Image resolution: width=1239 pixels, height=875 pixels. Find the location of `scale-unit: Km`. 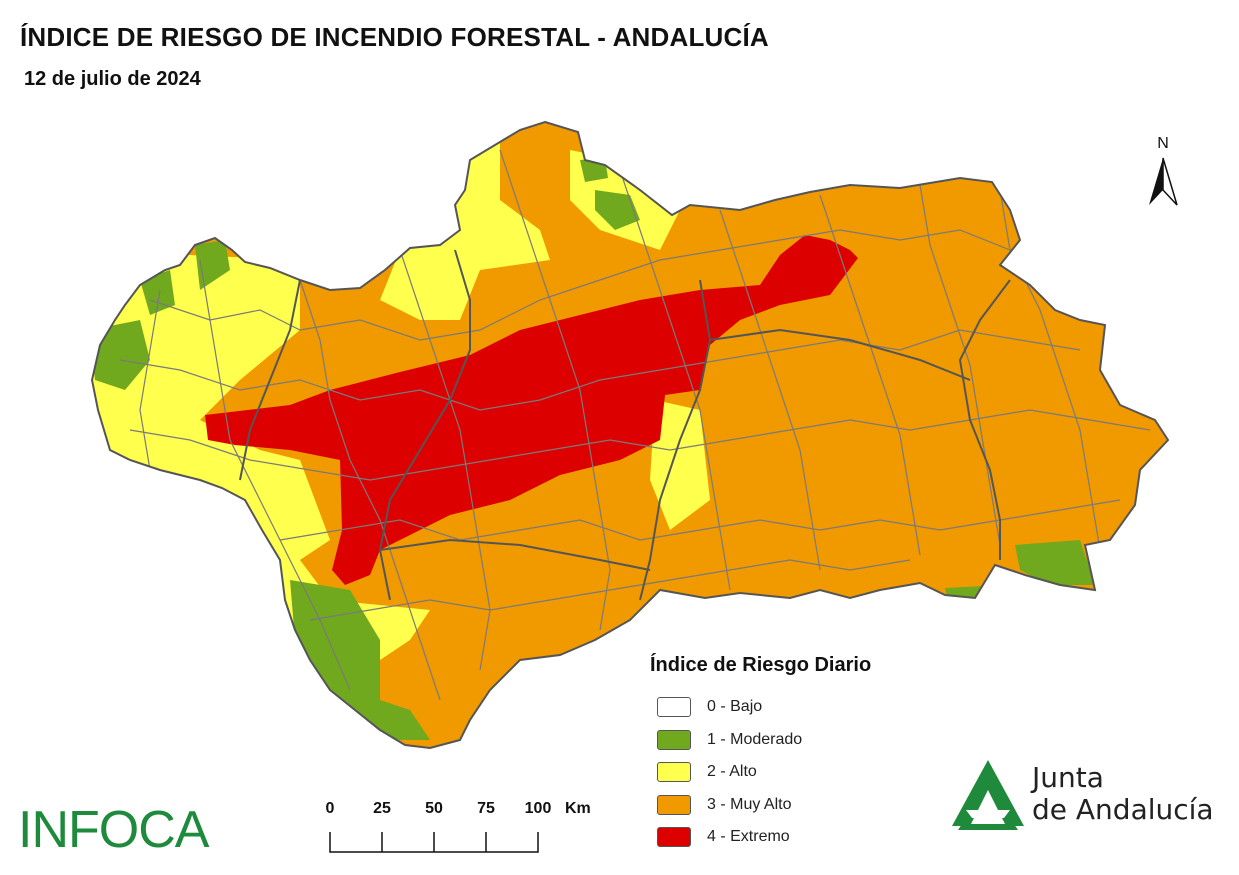

scale-unit: Km is located at coordinates (578, 808).